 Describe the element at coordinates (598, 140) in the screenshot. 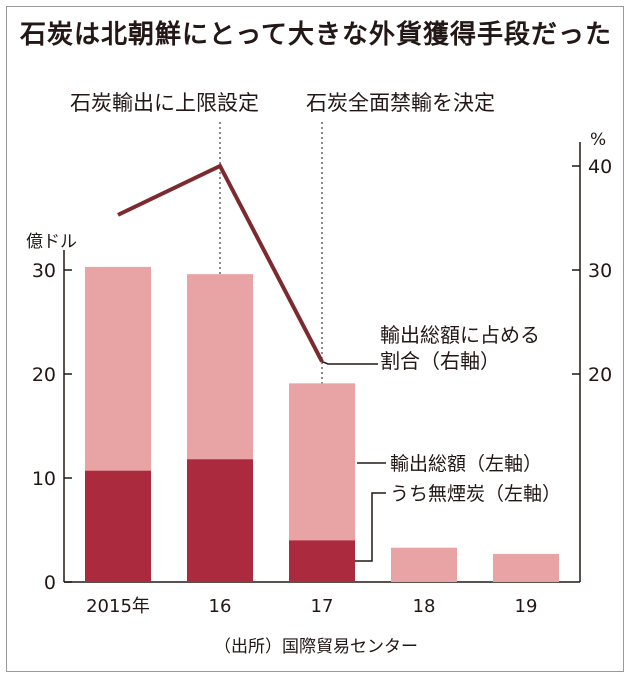

I see `y-right-axis-label: %` at that location.